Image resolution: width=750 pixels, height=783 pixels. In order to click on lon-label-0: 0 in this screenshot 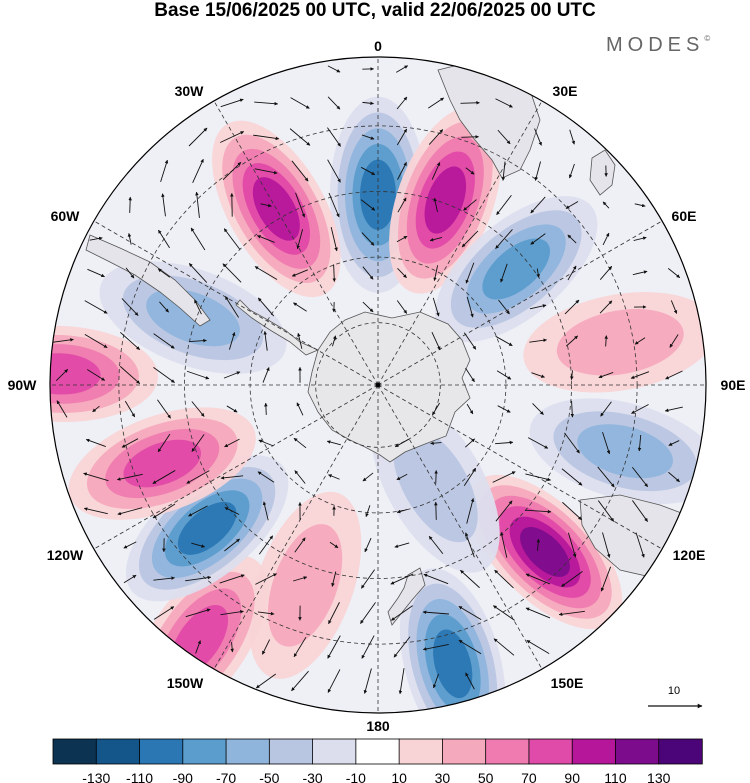, I will do `click(378, 46)`.